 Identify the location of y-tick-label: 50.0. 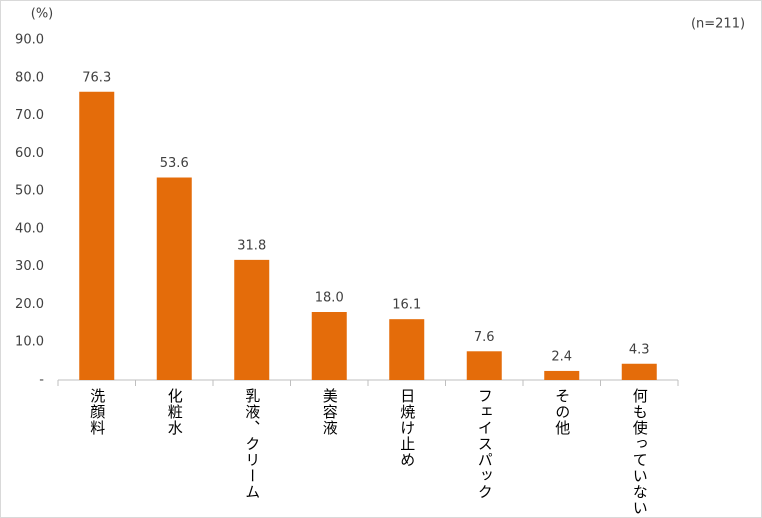
(29, 191).